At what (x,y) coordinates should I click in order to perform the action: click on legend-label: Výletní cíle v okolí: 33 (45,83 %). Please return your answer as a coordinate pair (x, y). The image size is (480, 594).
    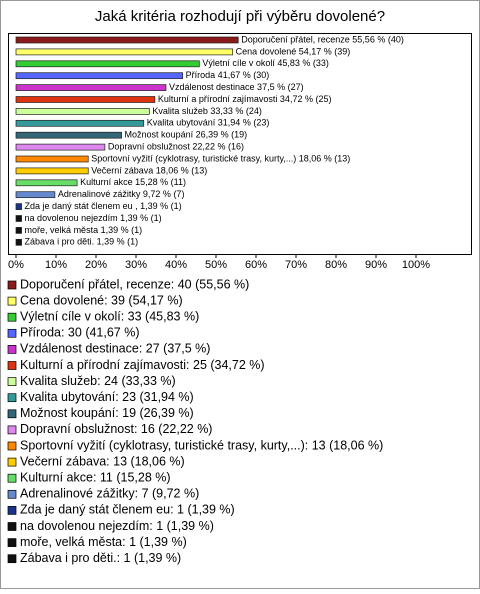
    Looking at the image, I should click on (109, 316).